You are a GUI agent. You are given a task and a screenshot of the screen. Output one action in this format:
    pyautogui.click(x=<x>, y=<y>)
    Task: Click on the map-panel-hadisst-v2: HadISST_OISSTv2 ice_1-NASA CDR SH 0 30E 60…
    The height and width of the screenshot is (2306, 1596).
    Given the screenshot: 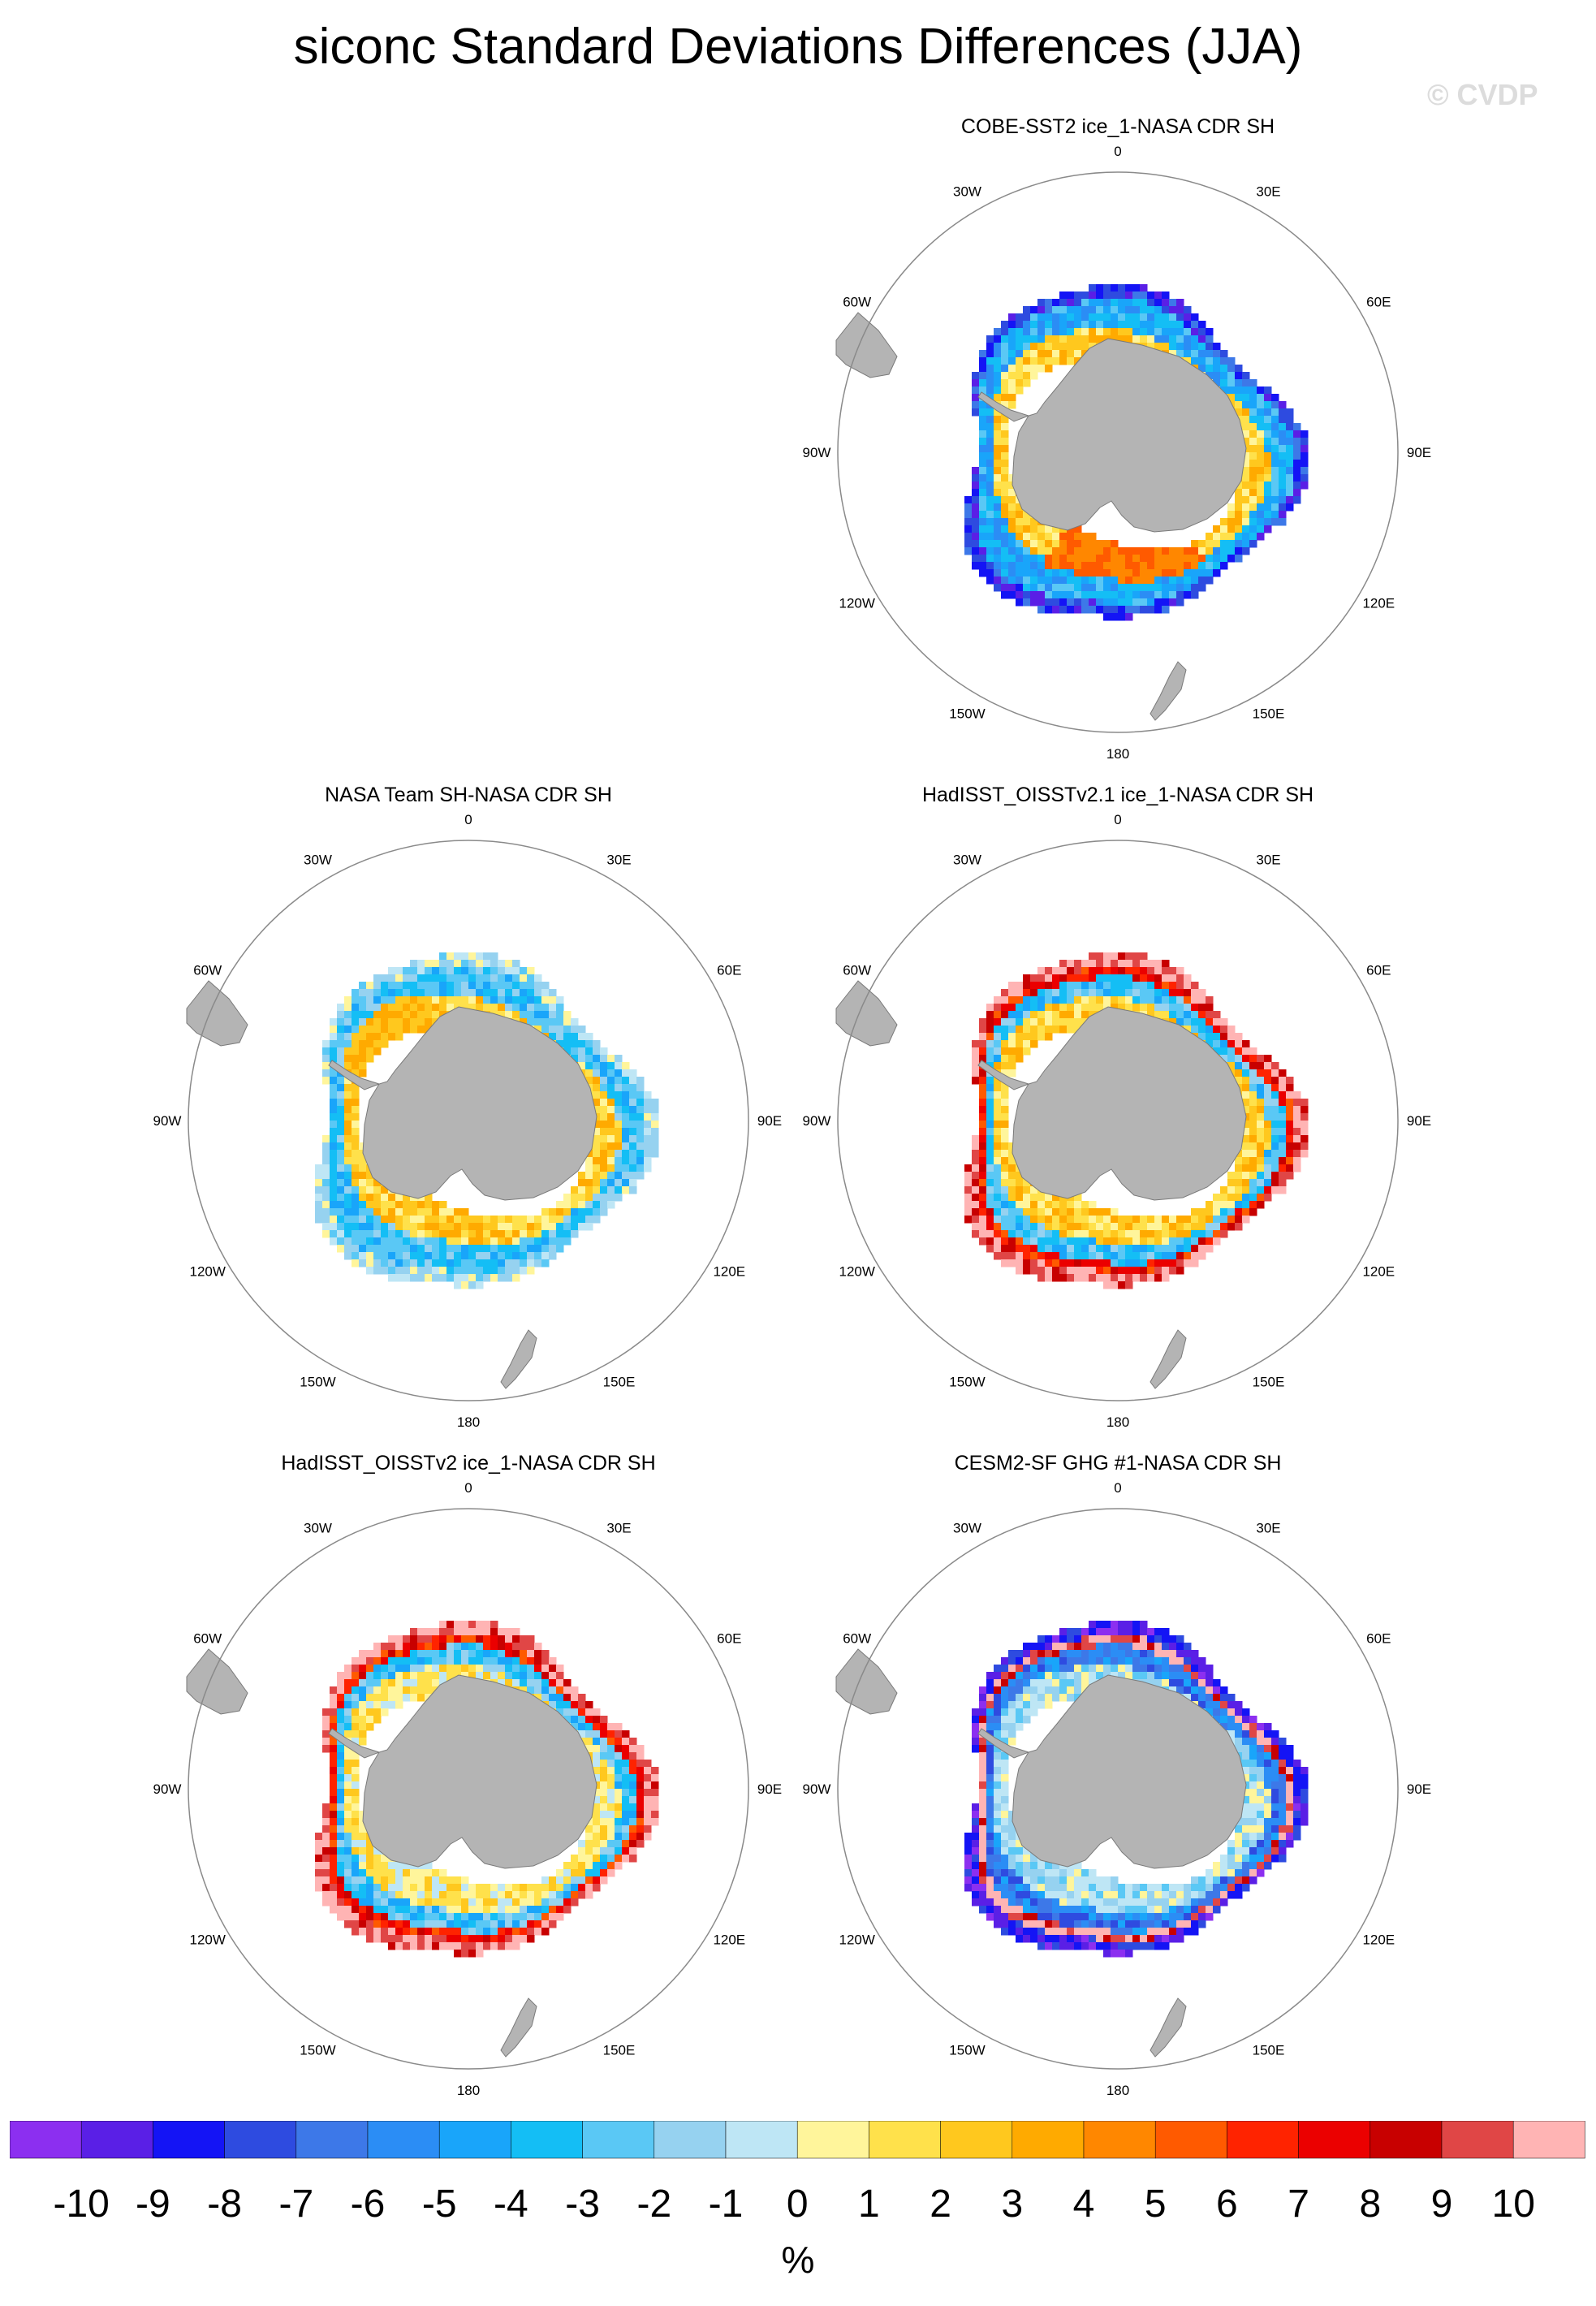 What is the action you would take?
    pyautogui.click(x=468, y=1775)
    